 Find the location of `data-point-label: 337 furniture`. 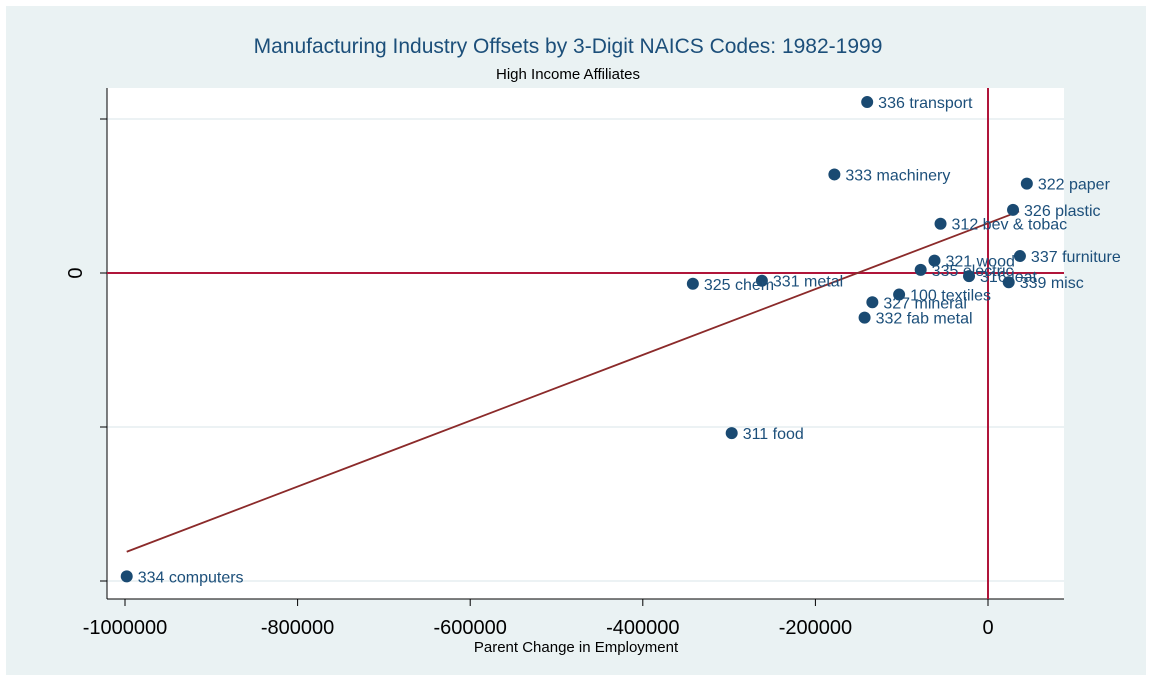

data-point-label: 337 furniture is located at coordinates (1076, 257).